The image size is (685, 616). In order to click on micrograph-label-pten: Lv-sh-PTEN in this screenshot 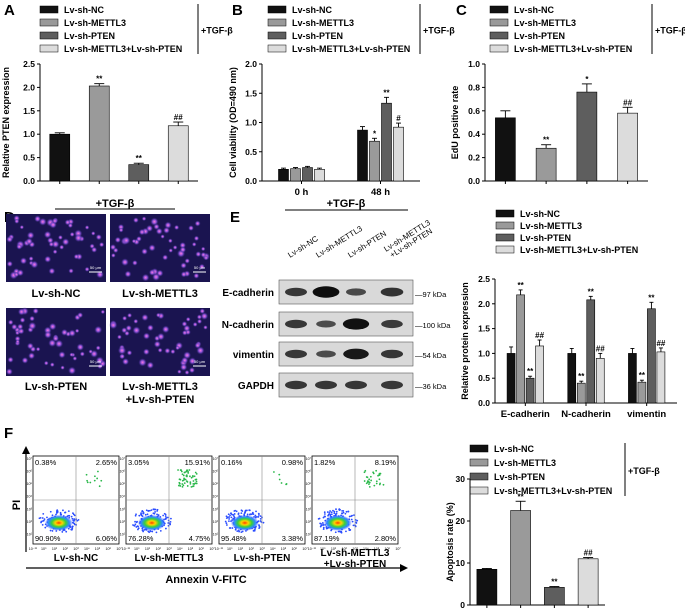, I will do `click(56, 387)`.